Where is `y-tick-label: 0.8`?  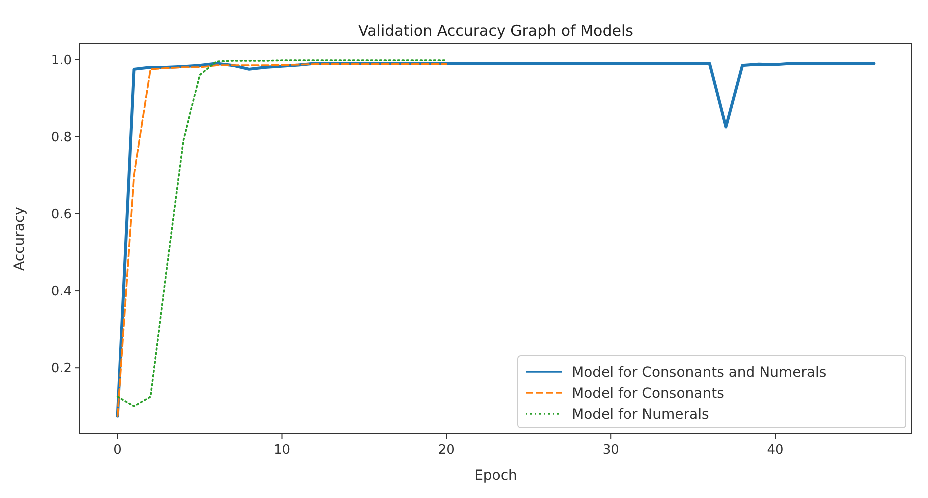
y-tick-label: 0.8 is located at coordinates (61, 138).